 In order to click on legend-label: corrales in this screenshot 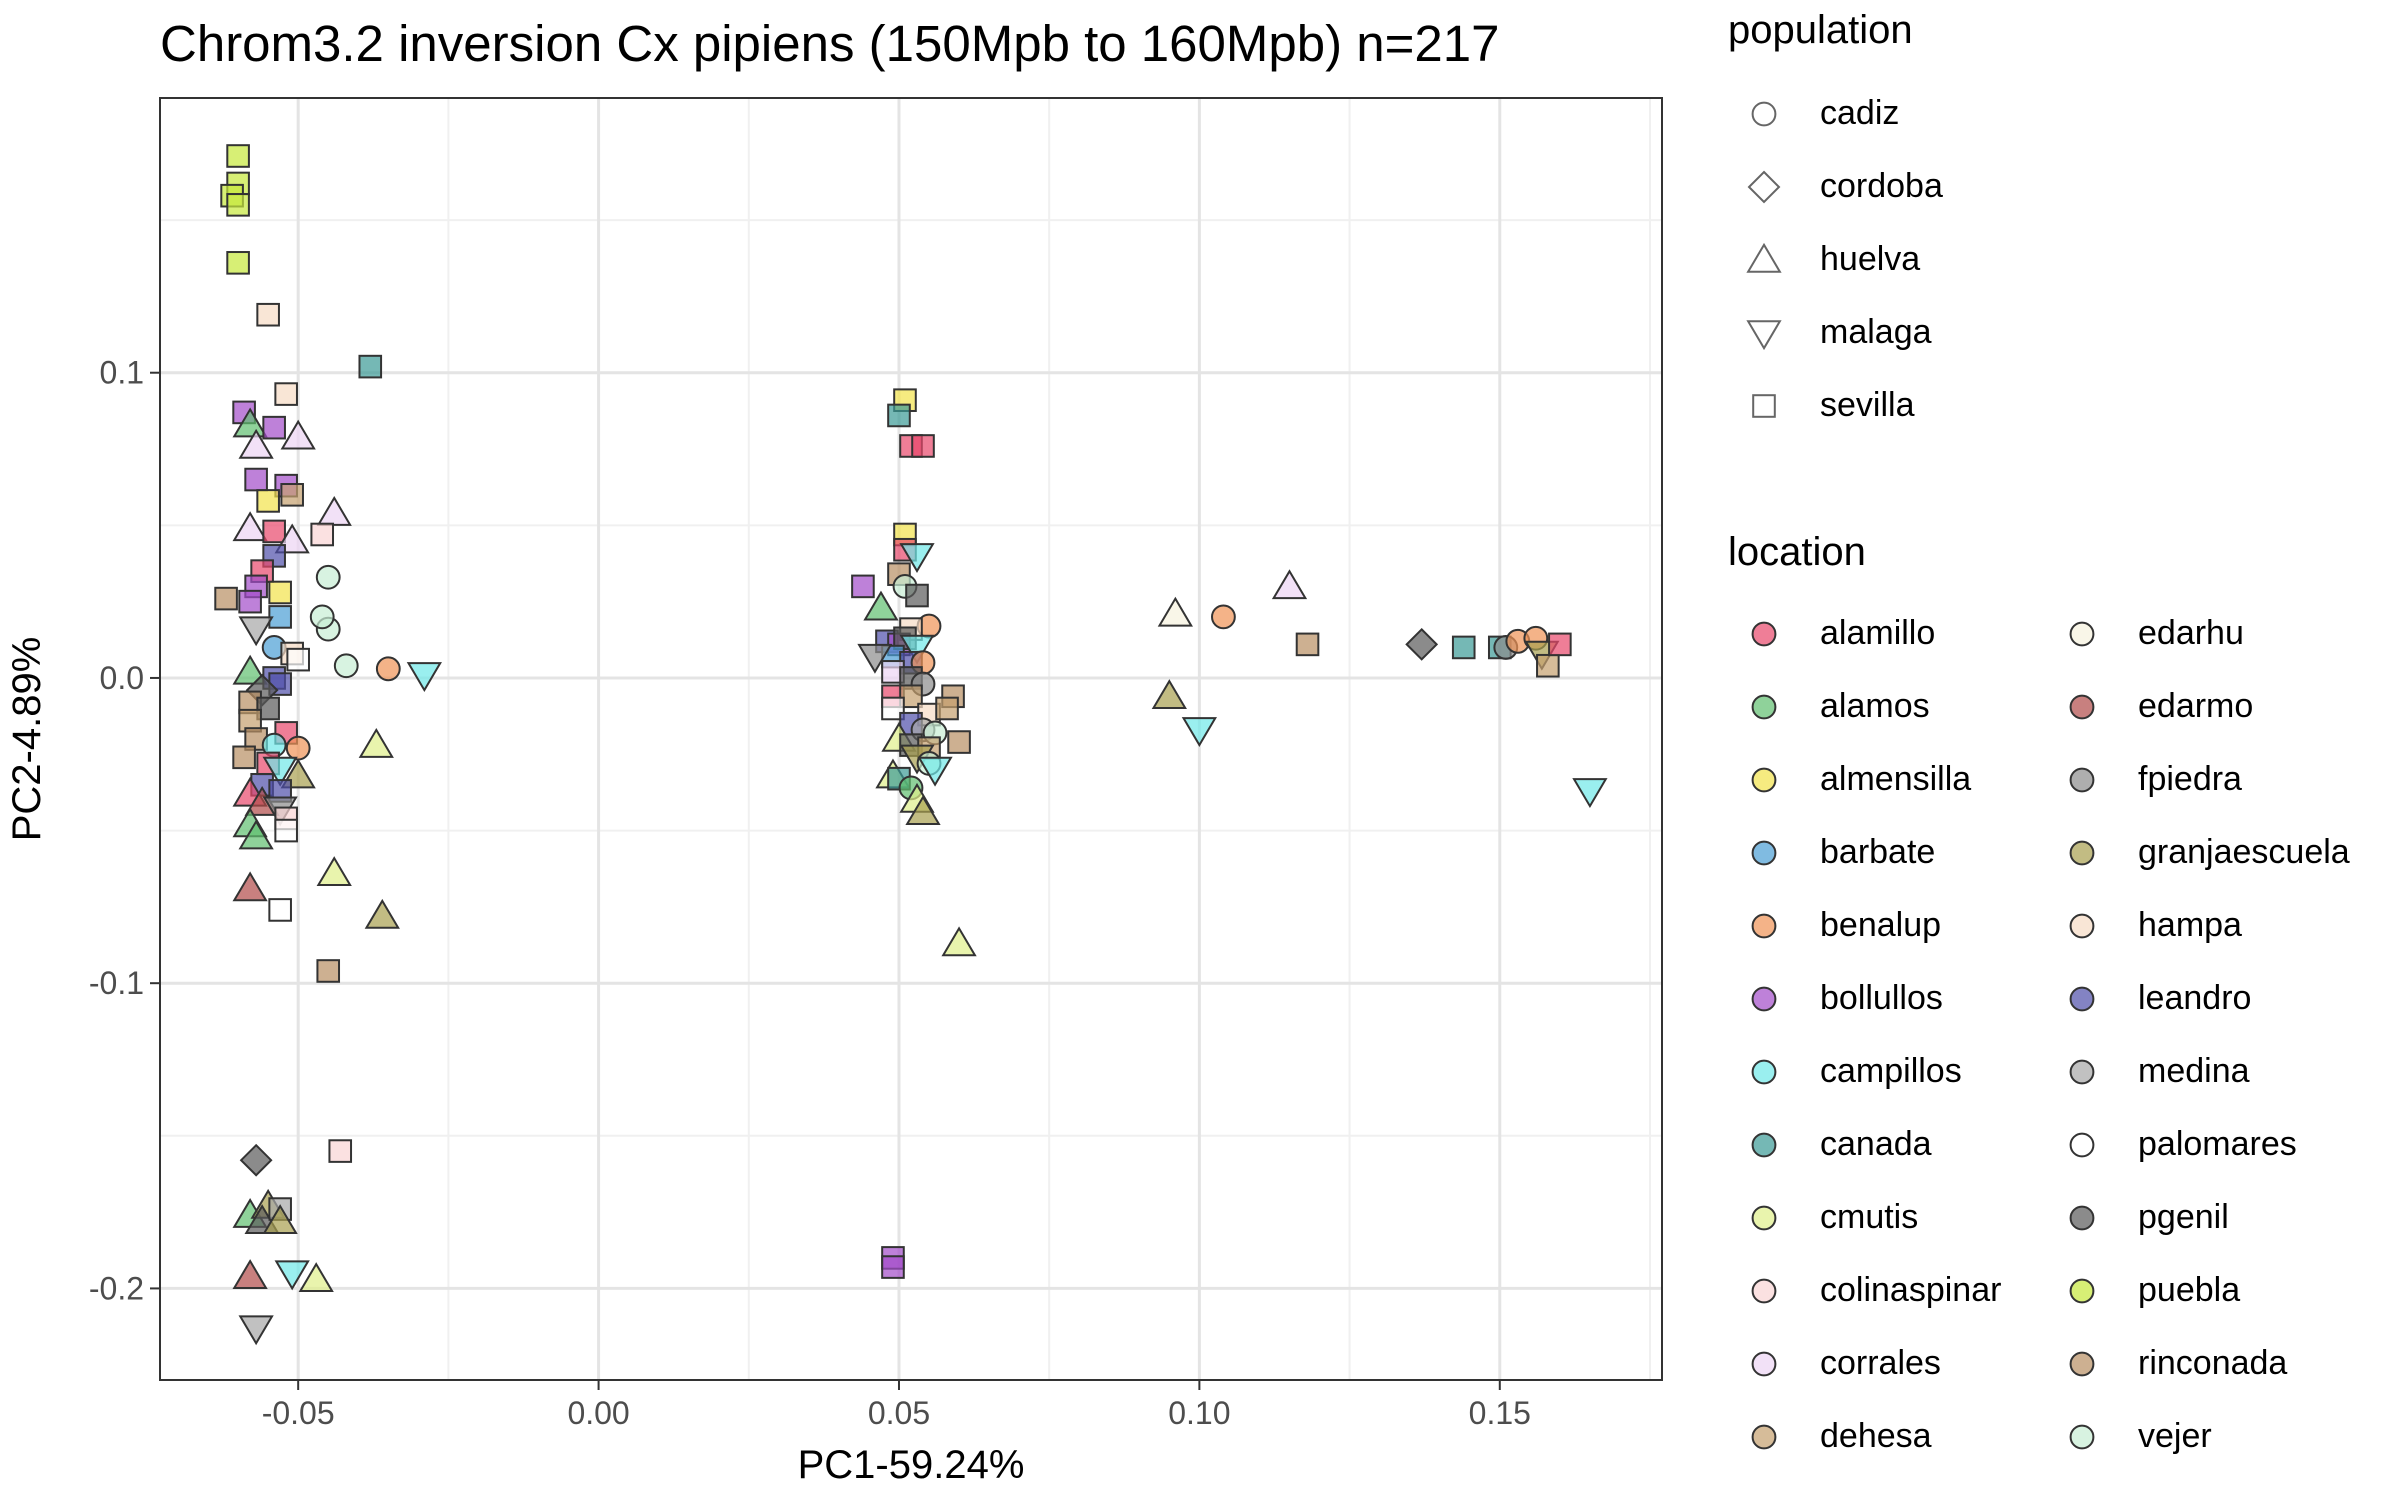, I will do `click(1880, 1363)`.